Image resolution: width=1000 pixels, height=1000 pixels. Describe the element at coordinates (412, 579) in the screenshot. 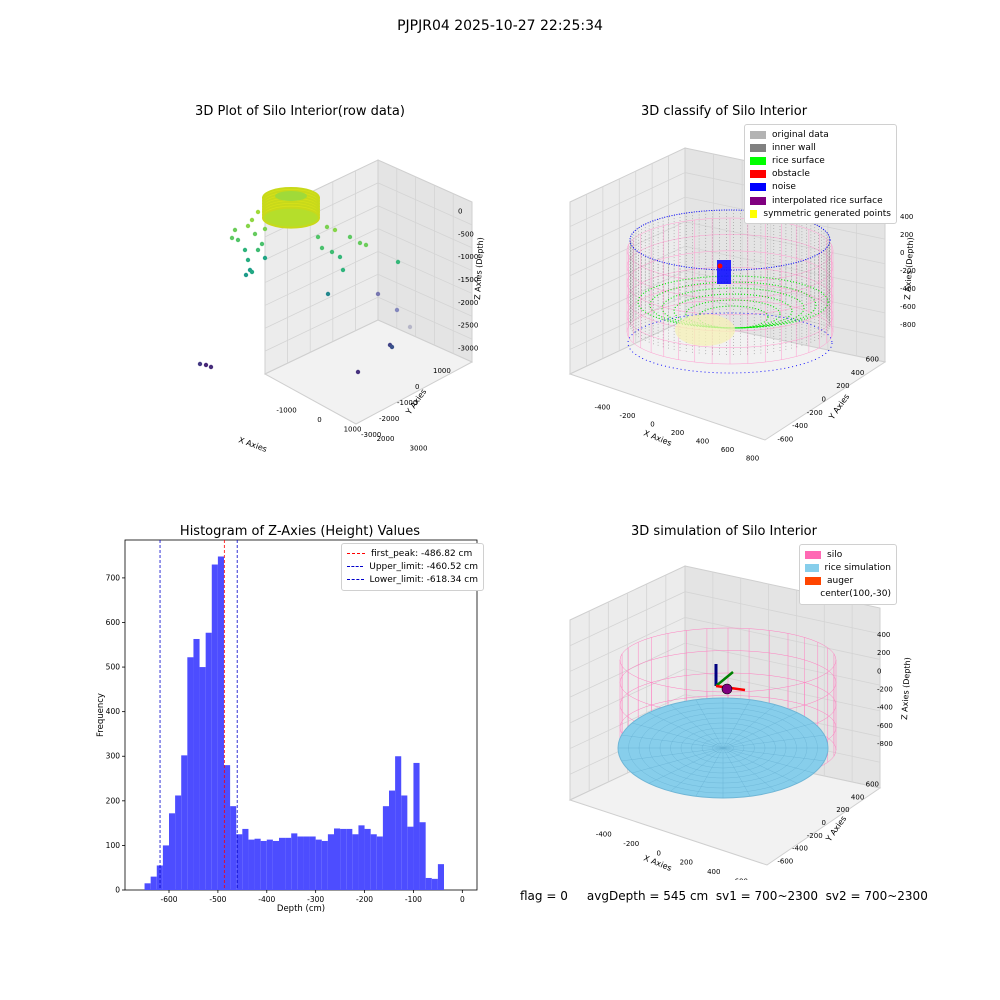

I see `legend-item-lower-limit: Lower_limit: -618.34 cm` at that location.